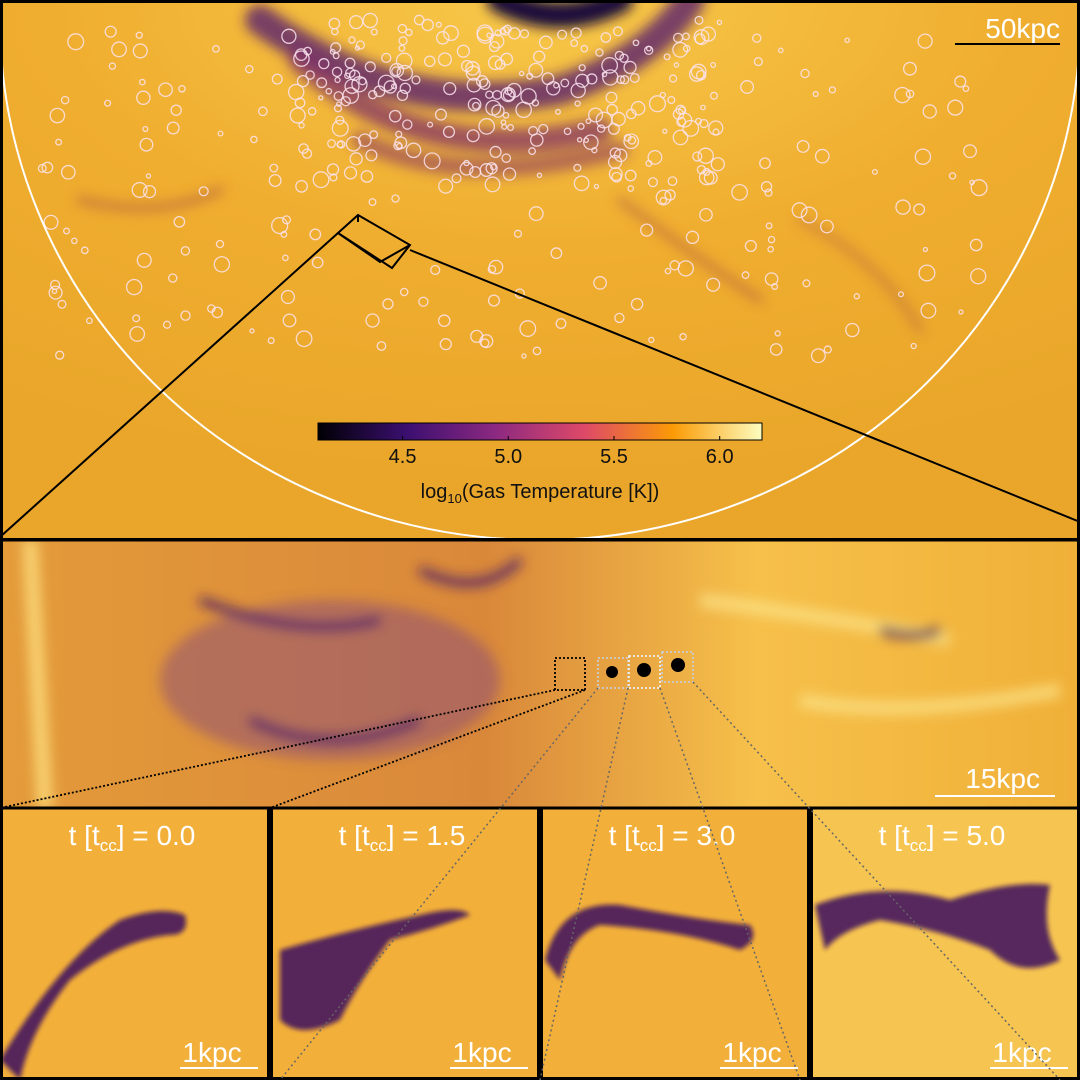  I want to click on time-label: t [tcc] = 5.0, so click(942, 837).